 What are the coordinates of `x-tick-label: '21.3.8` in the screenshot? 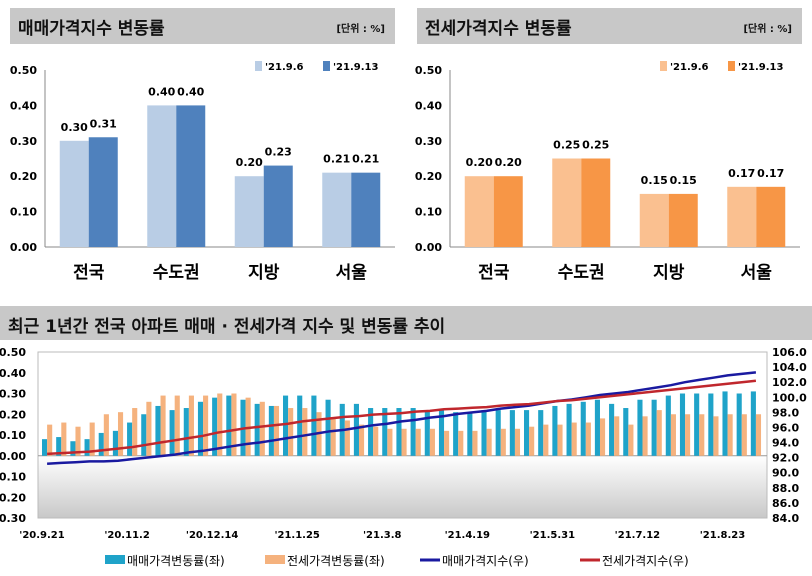 It's located at (382, 535).